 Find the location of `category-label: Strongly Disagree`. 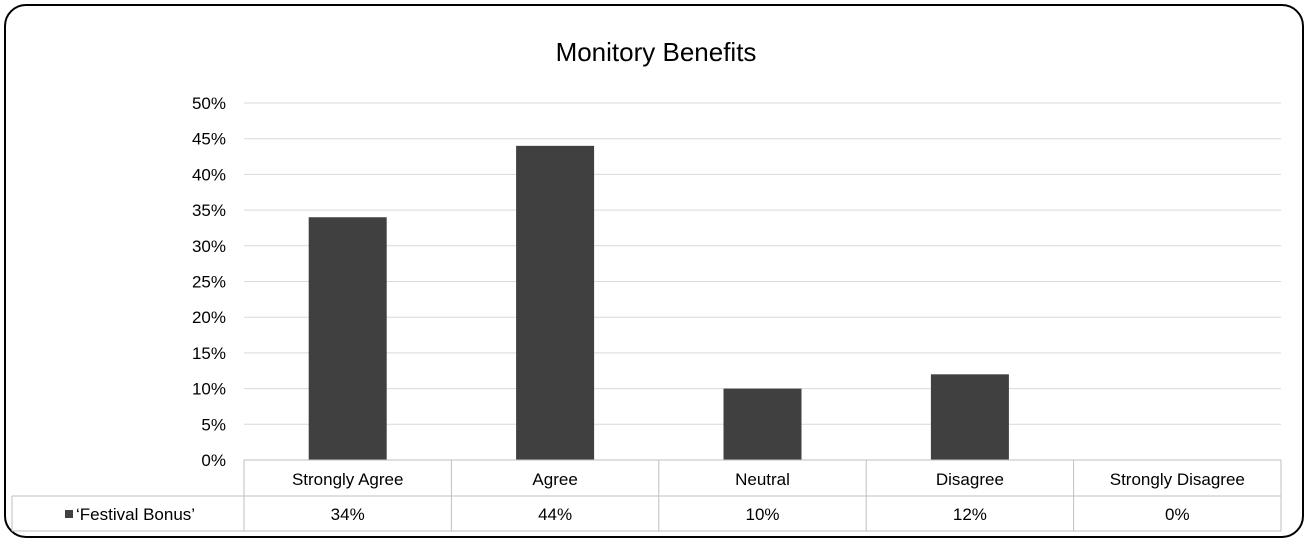

category-label: Strongly Disagree is located at coordinates (1177, 479).